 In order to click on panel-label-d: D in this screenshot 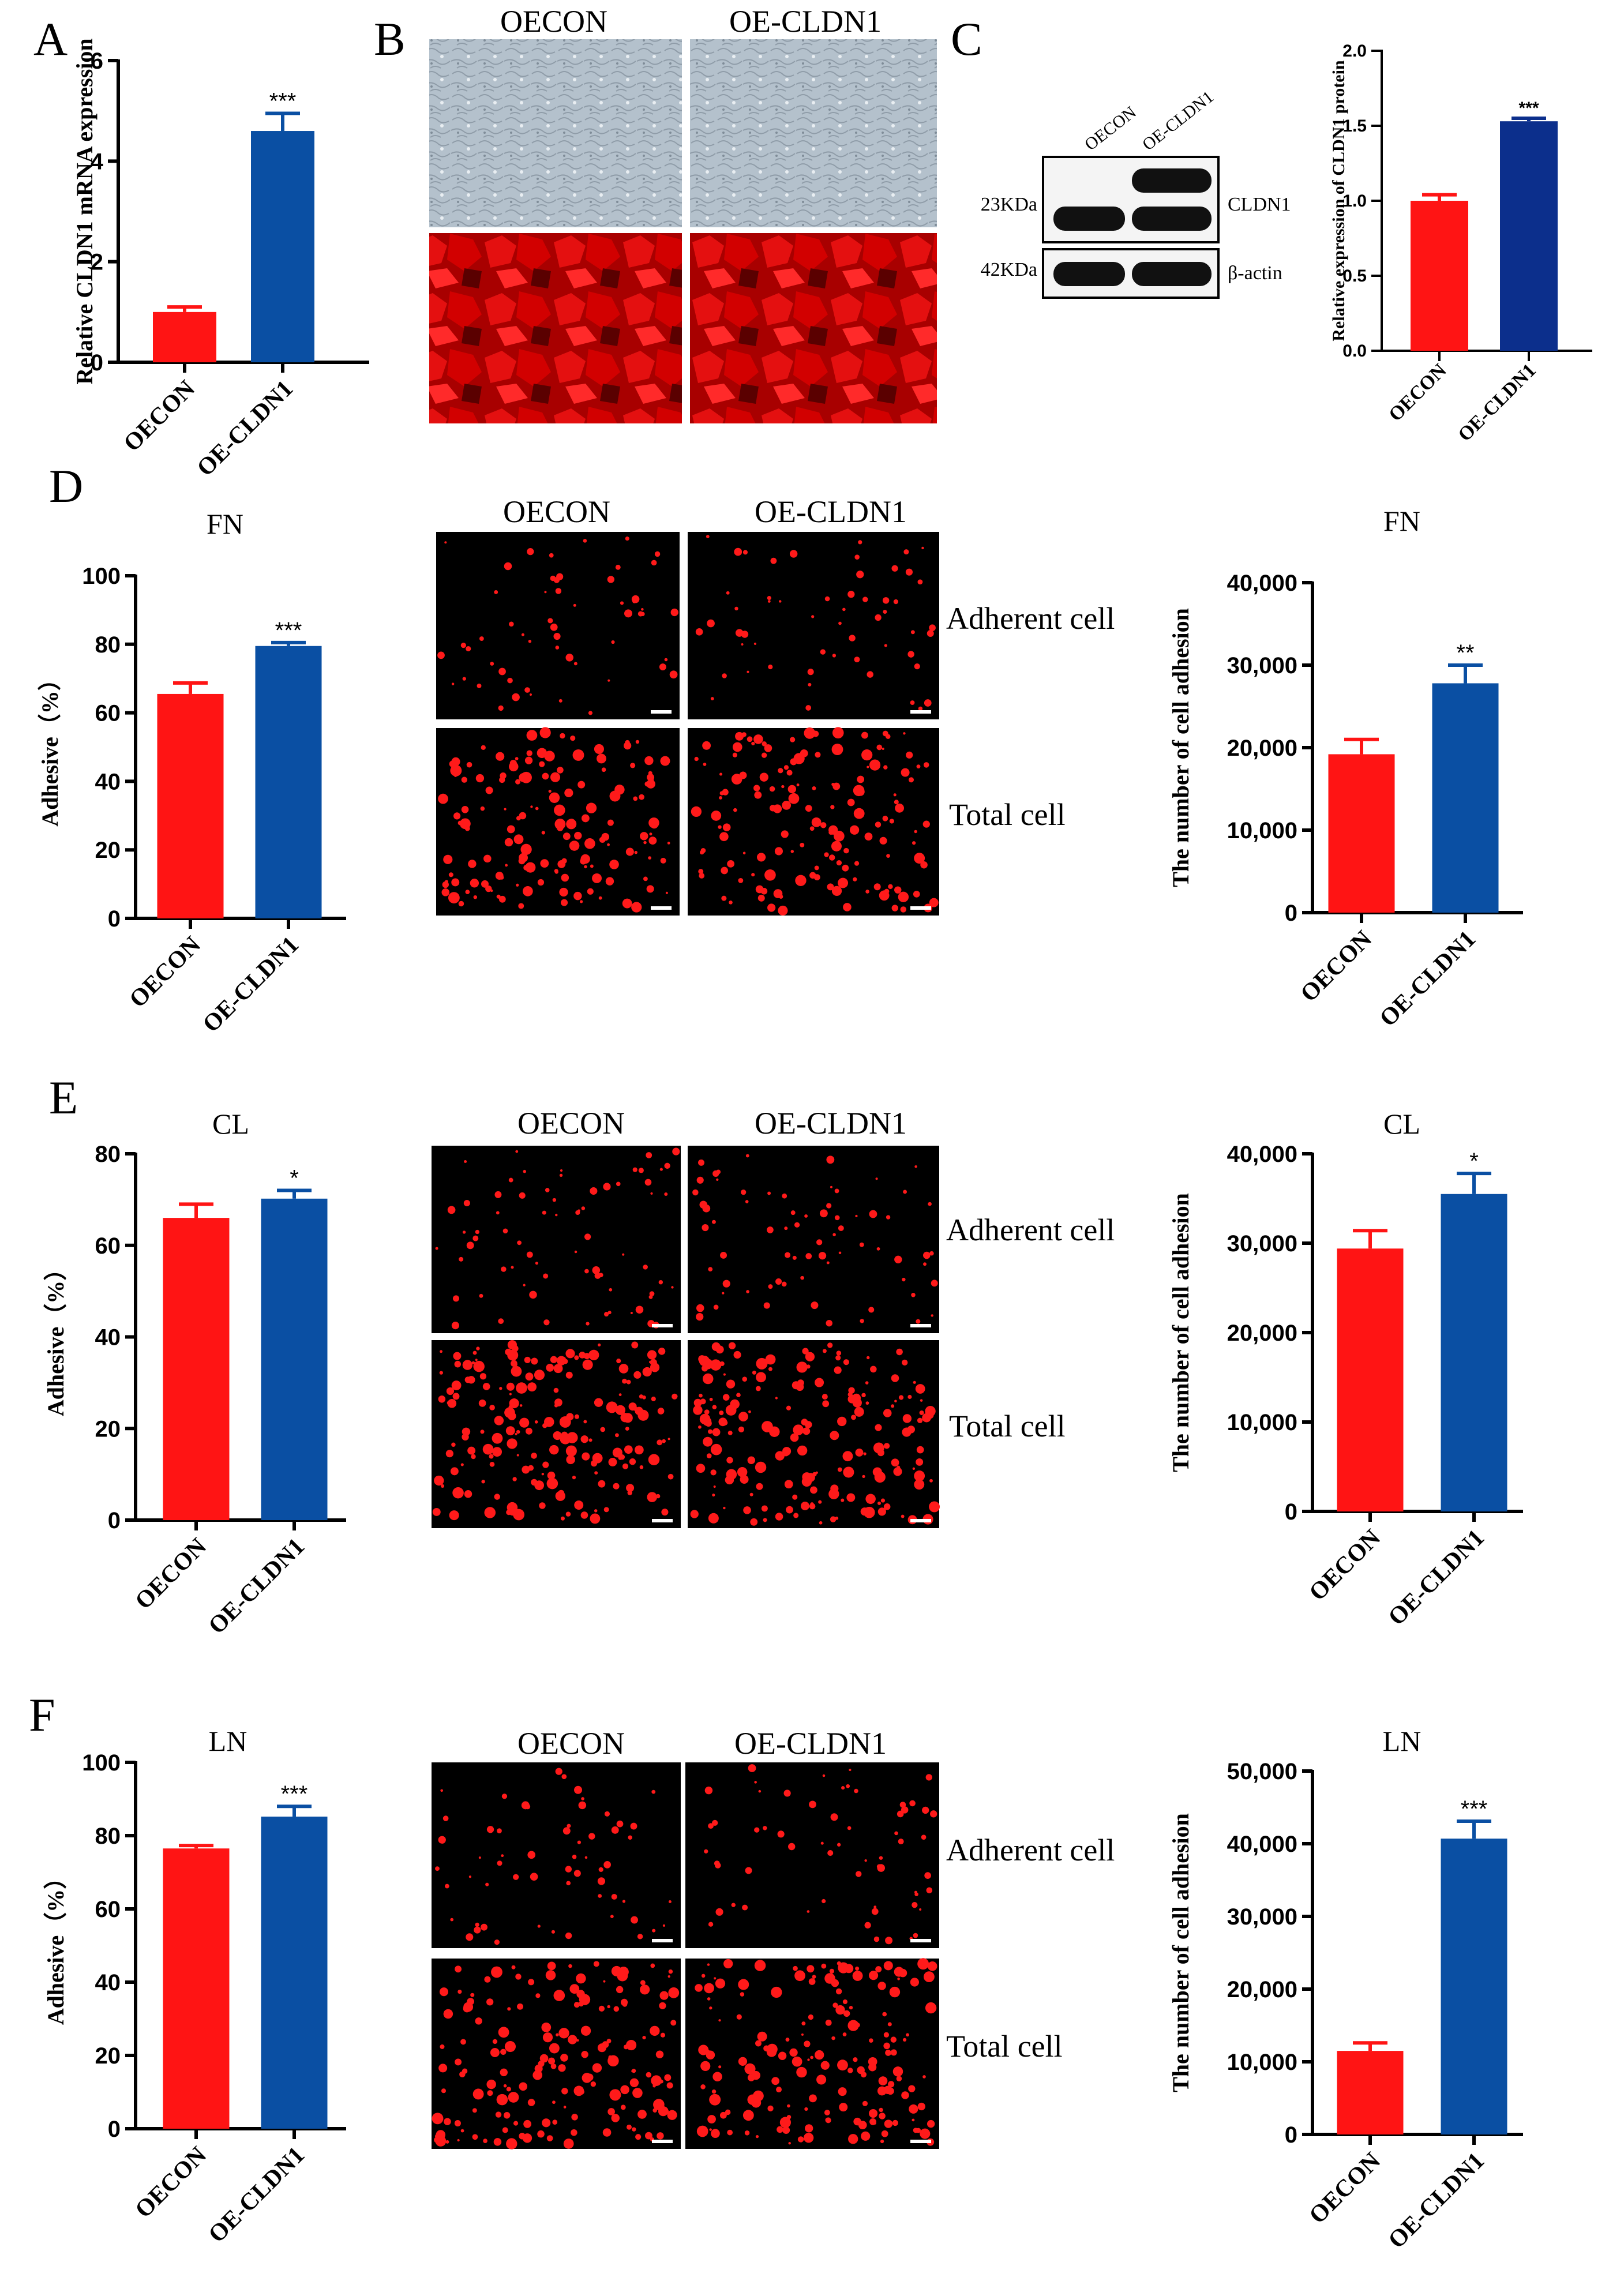, I will do `click(66, 486)`.